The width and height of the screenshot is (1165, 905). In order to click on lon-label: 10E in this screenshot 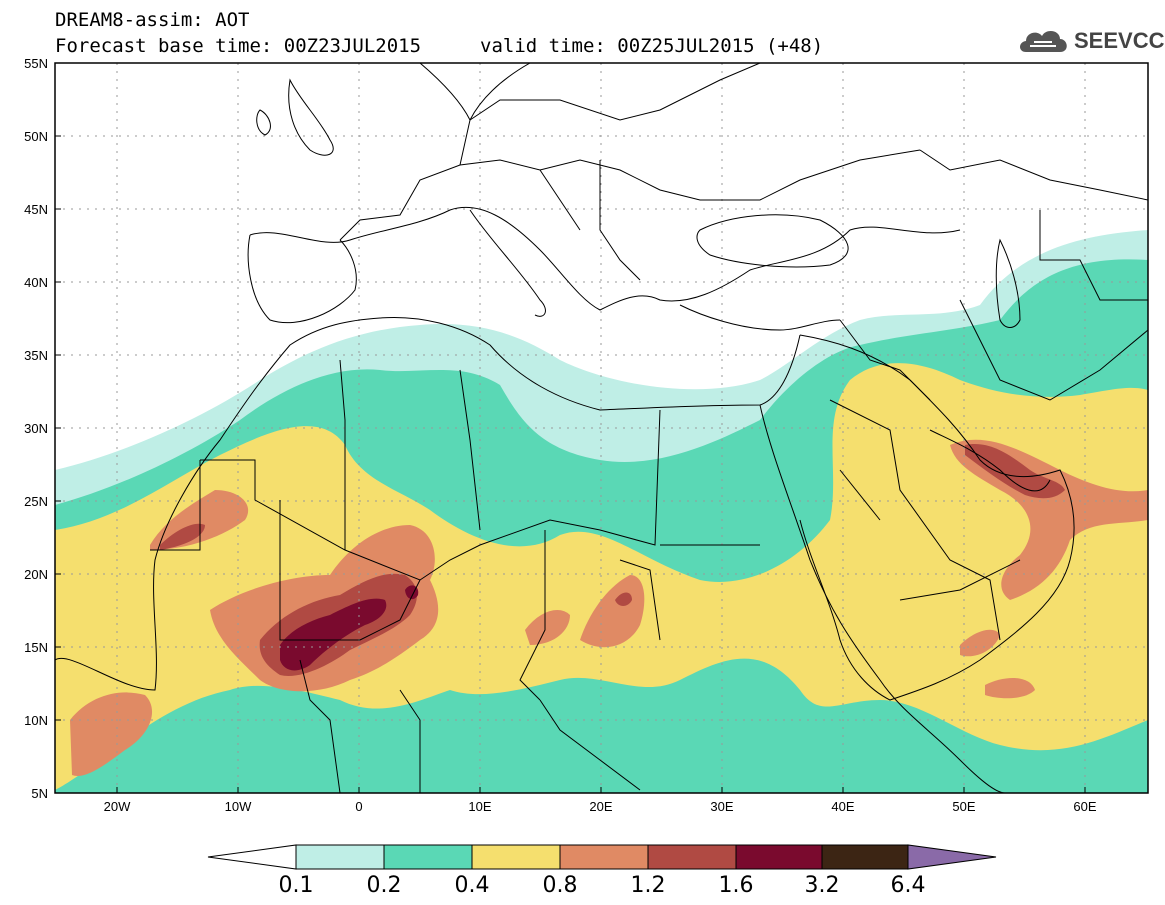, I will do `click(479, 806)`.